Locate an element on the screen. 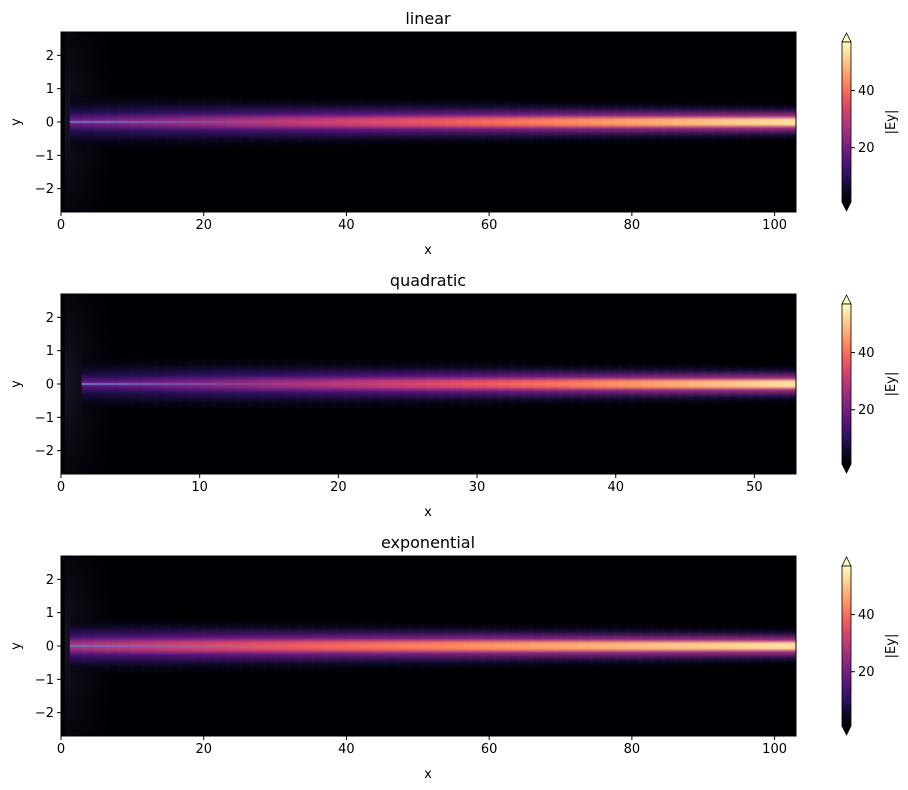 This screenshot has width=908, height=790. colorbar-extend-bottom is located at coordinates (846, 730).